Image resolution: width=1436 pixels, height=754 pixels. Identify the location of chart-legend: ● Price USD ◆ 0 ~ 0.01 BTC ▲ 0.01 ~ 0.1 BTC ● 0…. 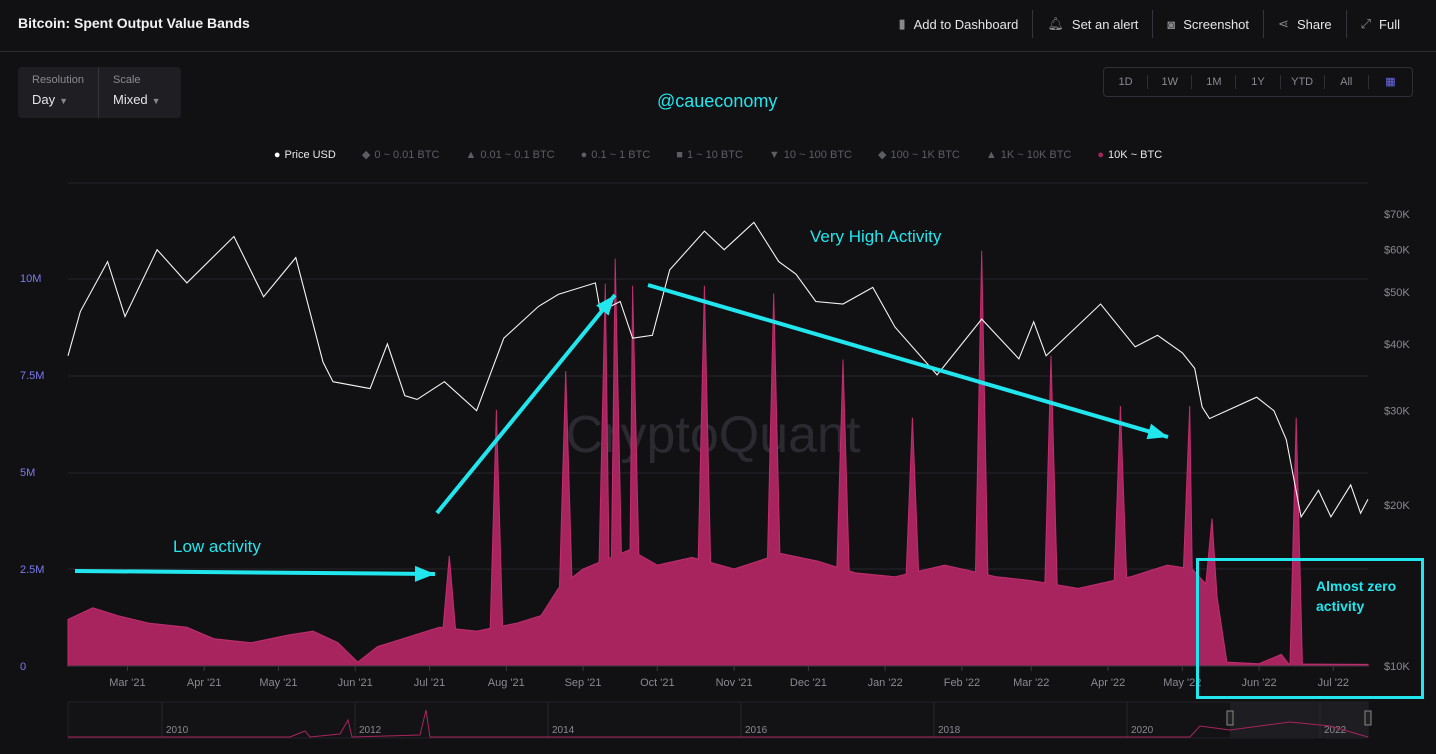
(718, 155).